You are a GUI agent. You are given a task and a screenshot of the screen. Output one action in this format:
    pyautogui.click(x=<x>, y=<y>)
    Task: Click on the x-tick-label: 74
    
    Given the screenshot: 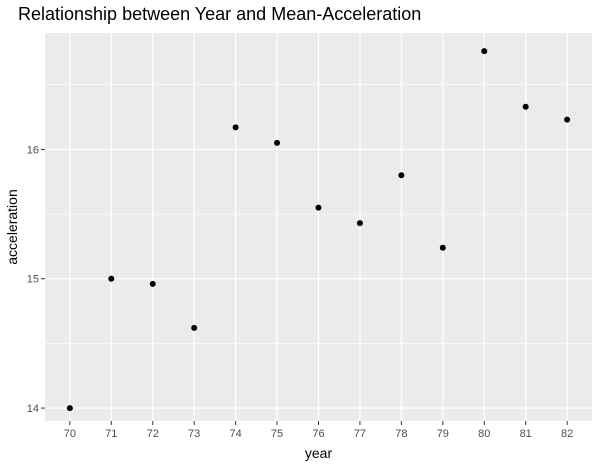 What is the action you would take?
    pyautogui.click(x=235, y=434)
    